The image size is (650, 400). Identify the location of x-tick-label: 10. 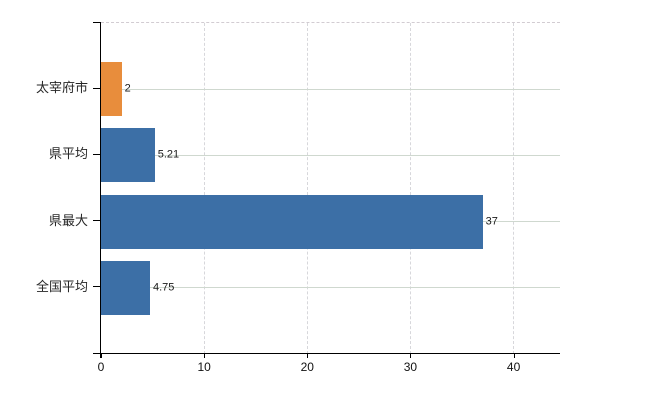
(204, 367).